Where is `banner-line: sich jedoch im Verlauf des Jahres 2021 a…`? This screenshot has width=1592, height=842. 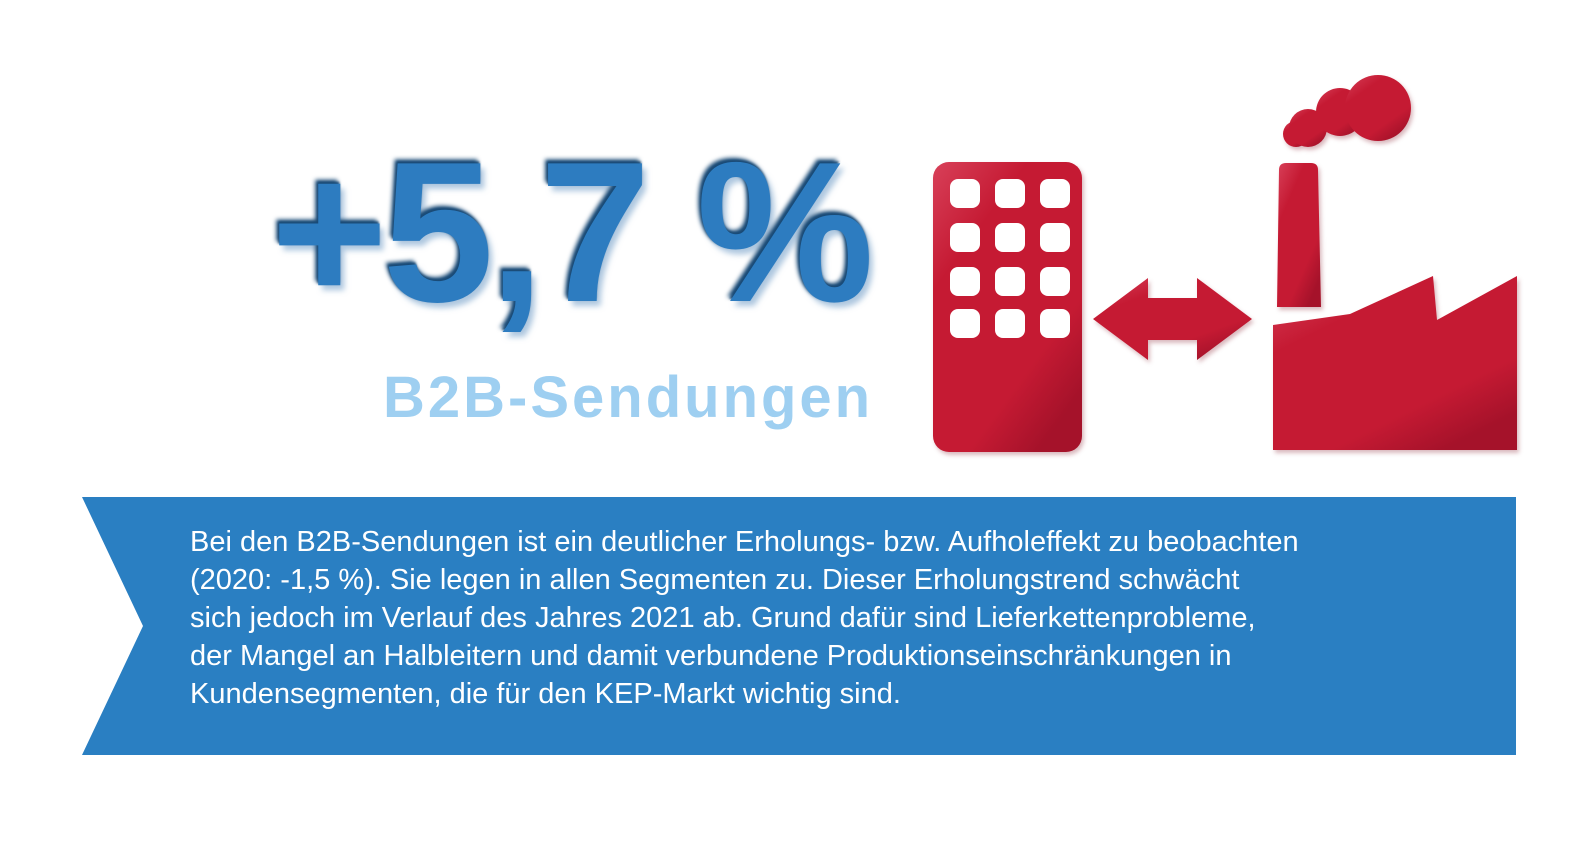 banner-line: sich jedoch im Verlauf des Jahres 2021 a… is located at coordinates (723, 618).